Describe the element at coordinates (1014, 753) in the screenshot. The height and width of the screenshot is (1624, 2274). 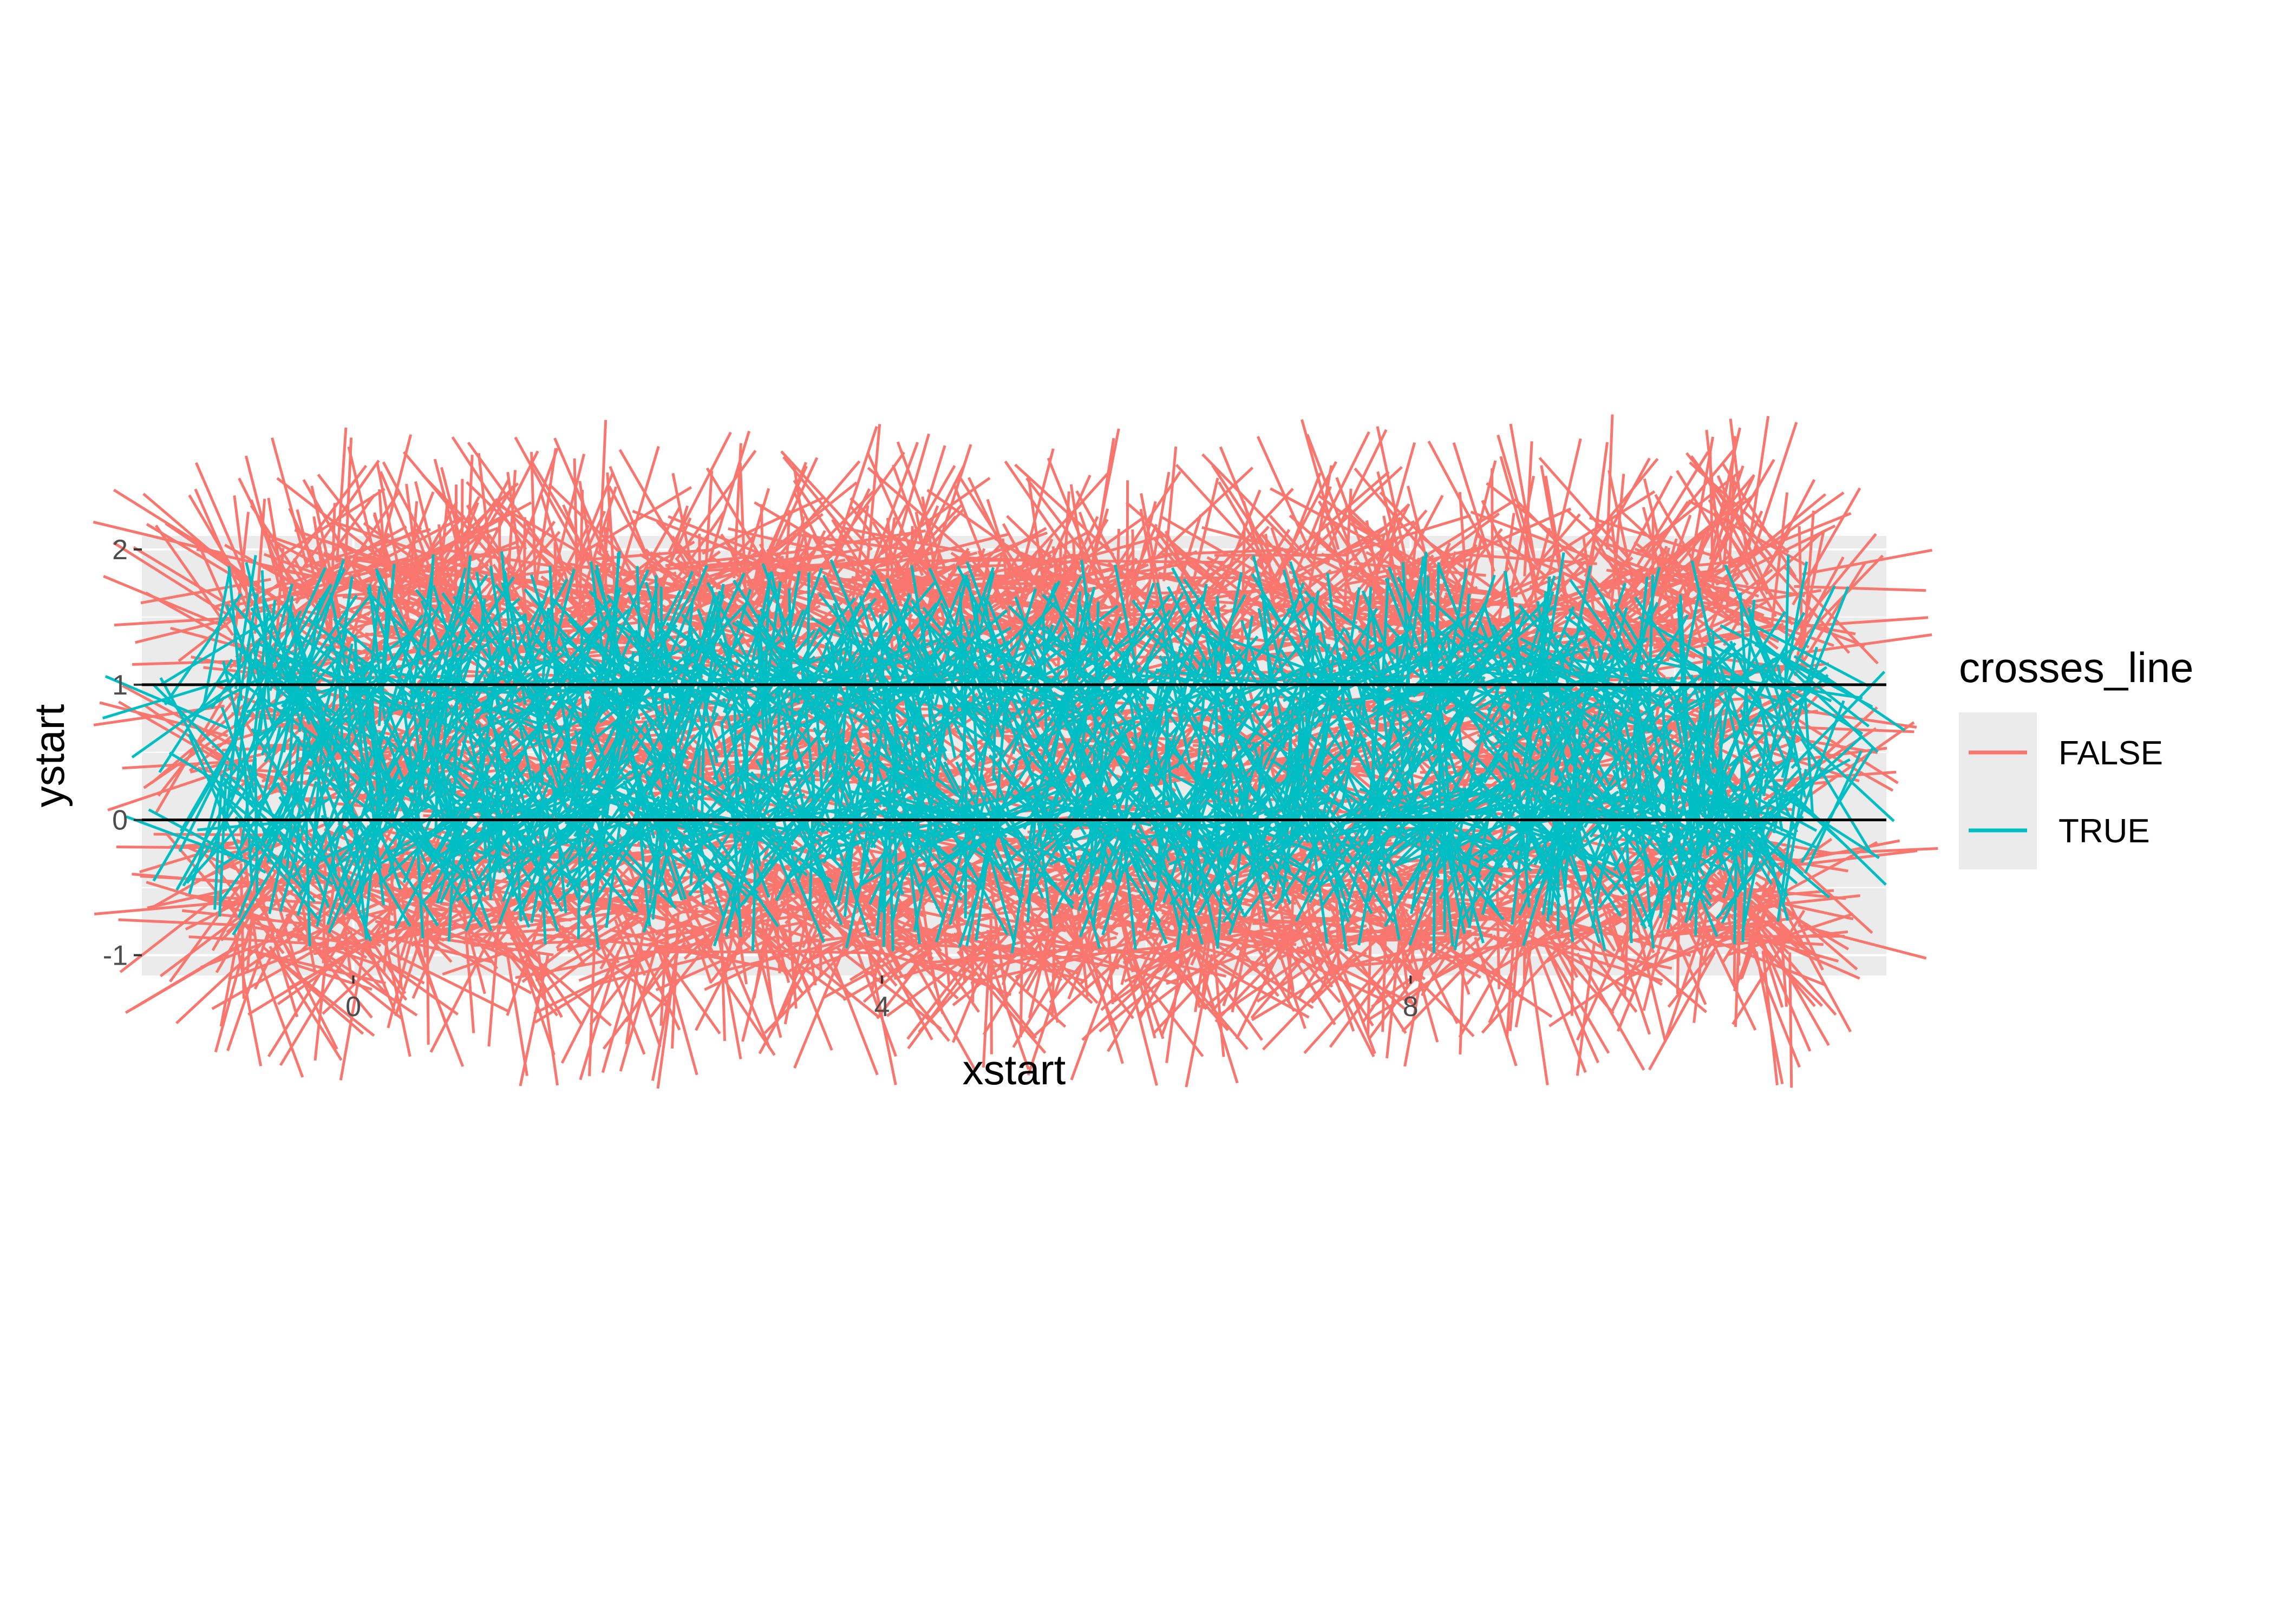
I see `reference-lines` at that location.